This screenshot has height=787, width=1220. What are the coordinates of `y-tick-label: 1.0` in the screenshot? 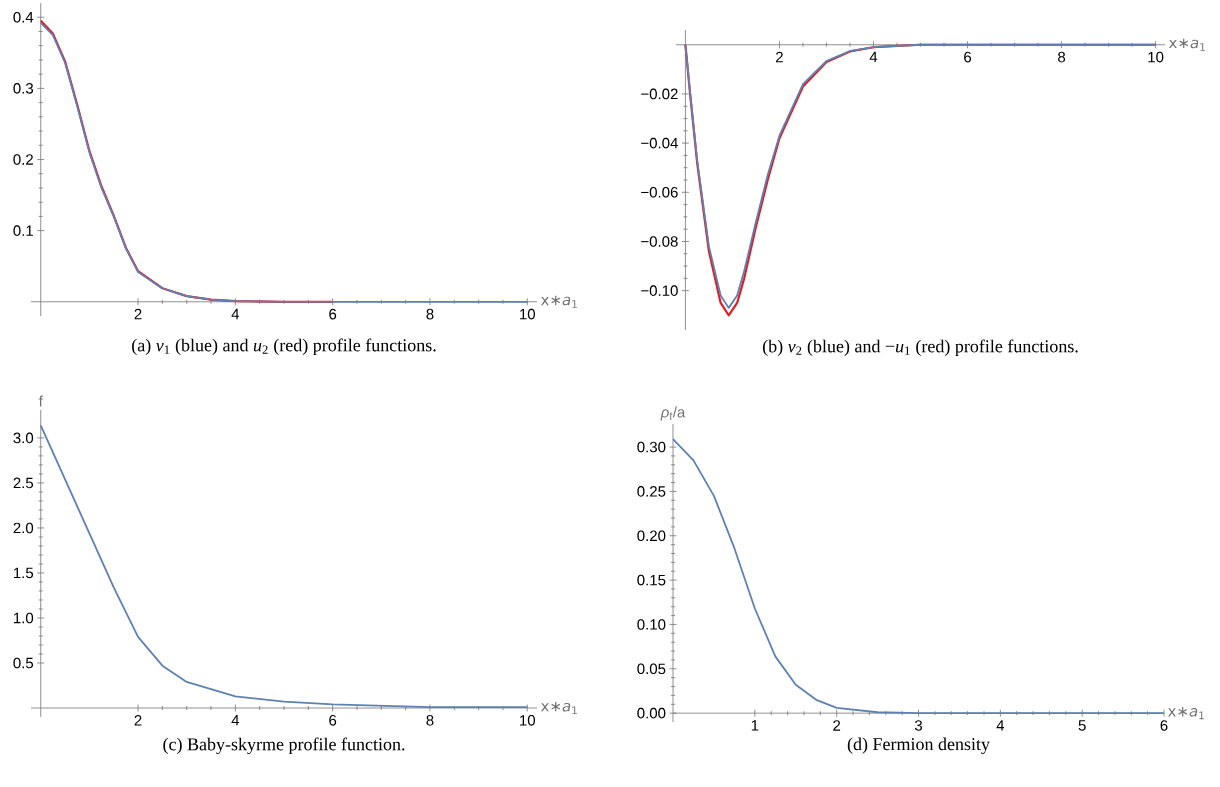 It's located at (23, 618).